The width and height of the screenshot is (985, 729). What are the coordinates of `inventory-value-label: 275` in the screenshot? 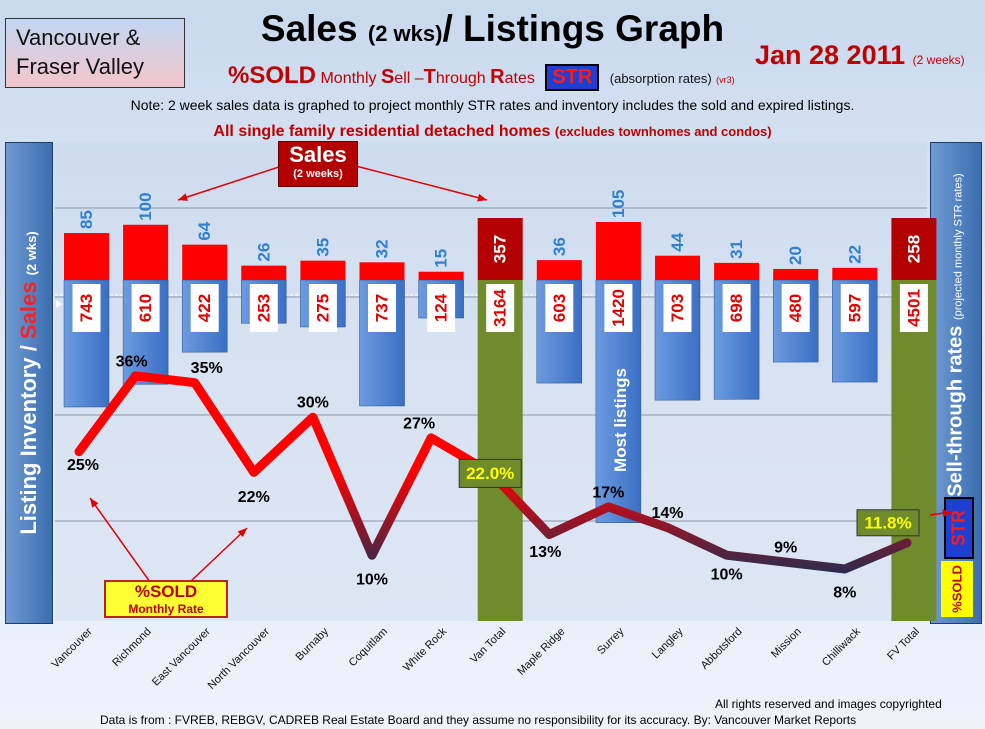 It's located at (322, 308).